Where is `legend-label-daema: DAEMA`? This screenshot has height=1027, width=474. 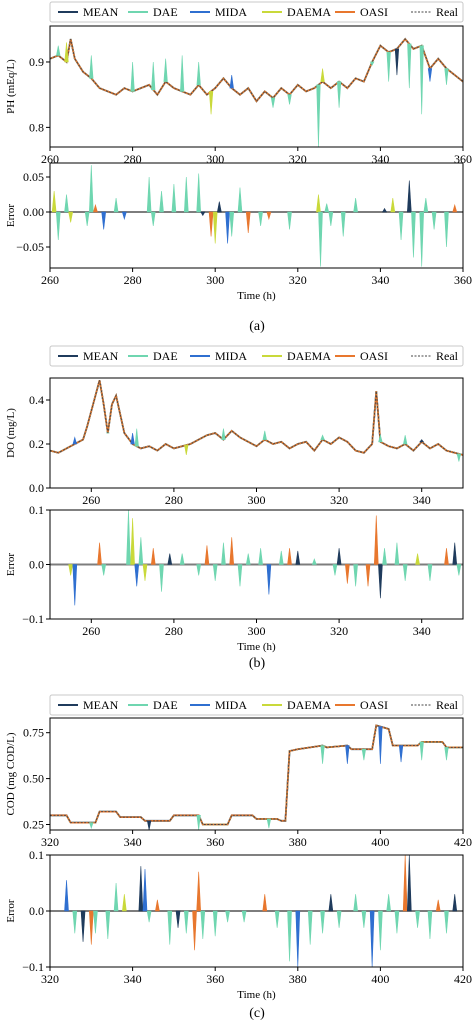 legend-label-daema: DAEMA is located at coordinates (309, 356).